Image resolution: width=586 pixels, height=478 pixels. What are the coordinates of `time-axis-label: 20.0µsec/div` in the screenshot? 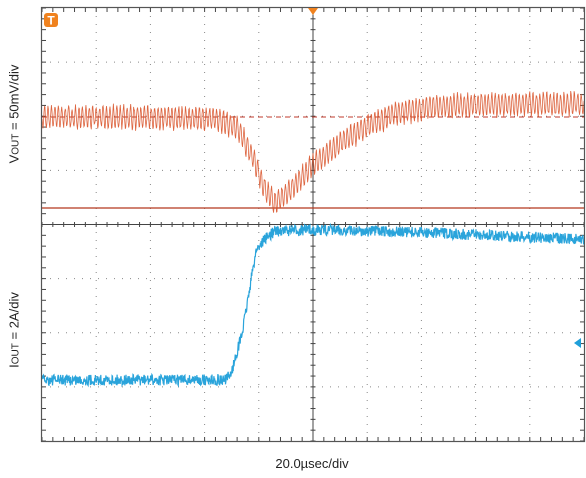 It's located at (312, 463).